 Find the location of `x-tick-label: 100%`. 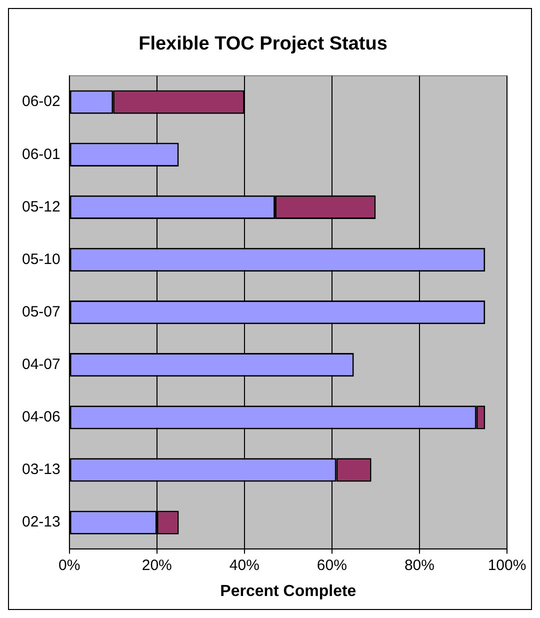

x-tick-label: 100% is located at coordinates (507, 565).